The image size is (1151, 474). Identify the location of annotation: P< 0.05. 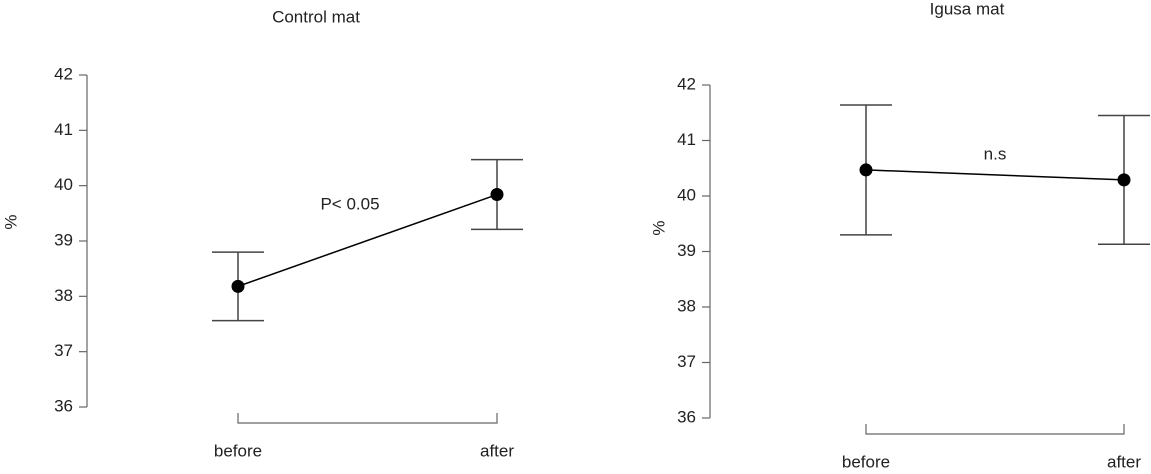
(349, 203).